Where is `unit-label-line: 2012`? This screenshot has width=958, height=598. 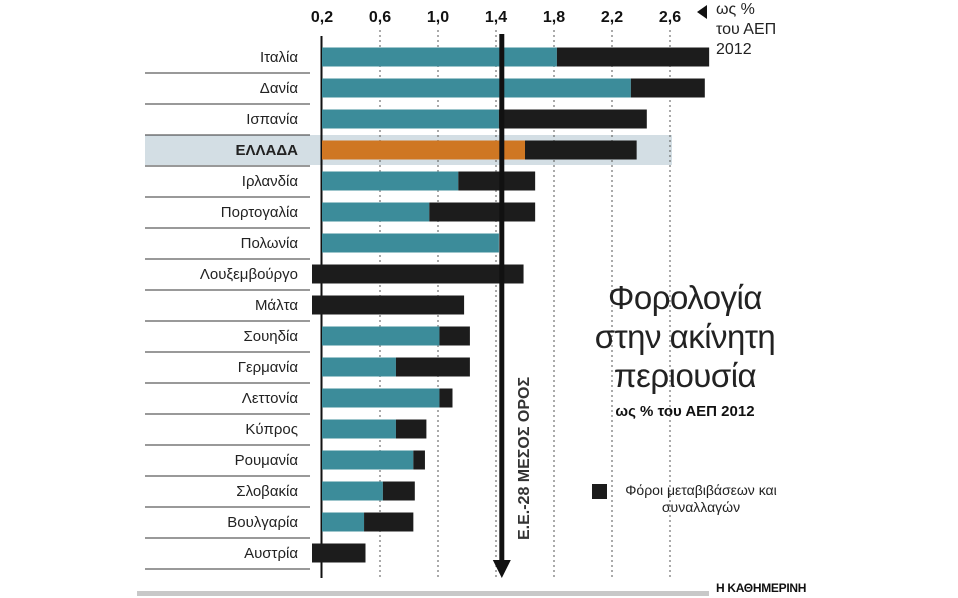
unit-label-line: 2012 is located at coordinates (734, 49).